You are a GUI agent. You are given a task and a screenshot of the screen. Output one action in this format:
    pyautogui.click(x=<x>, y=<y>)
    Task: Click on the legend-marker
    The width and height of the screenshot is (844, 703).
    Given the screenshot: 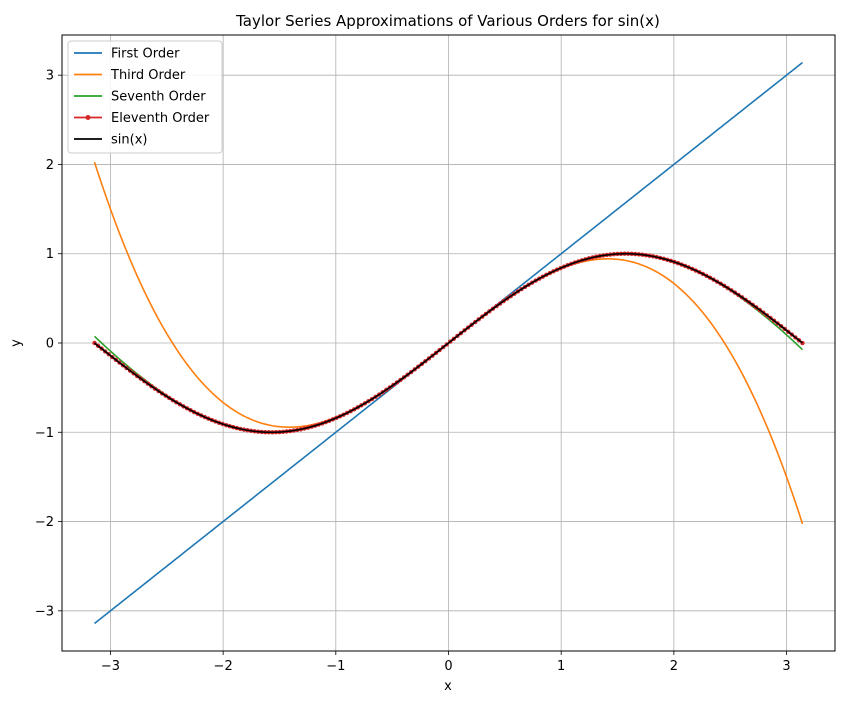 What is the action you would take?
    pyautogui.click(x=88, y=117)
    